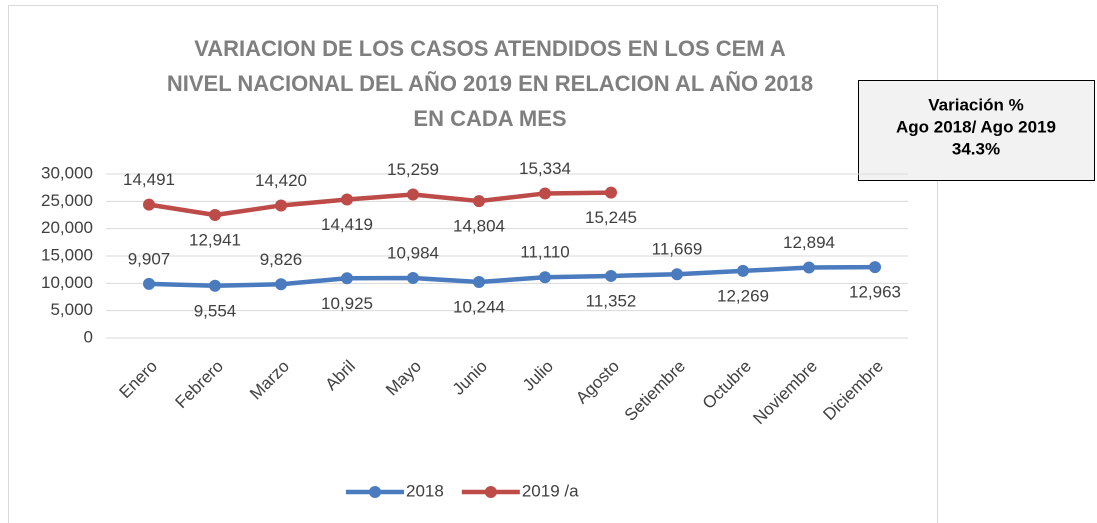 The height and width of the screenshot is (523, 1097). Describe the element at coordinates (976, 126) in the screenshot. I see `annotation: Ago 2018/ Ago 2019` at that location.